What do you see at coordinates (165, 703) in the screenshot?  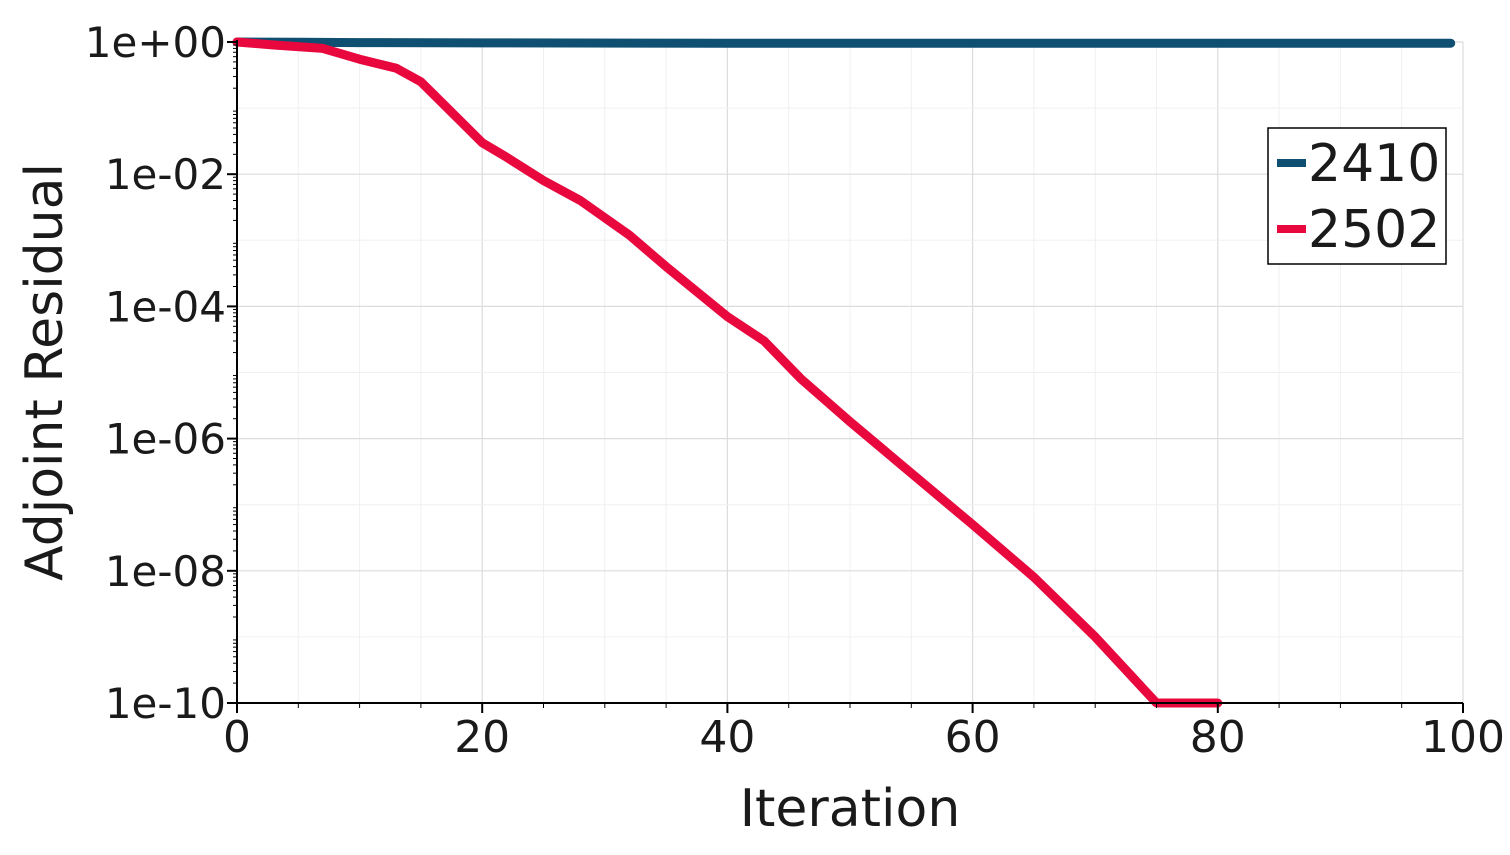 I see `y-tick-label: 1e-10` at bounding box center [165, 703].